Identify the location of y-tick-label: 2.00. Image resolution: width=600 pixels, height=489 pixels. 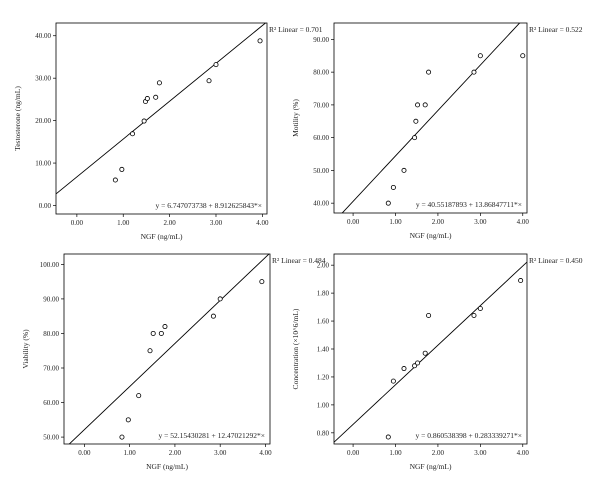
(323, 266).